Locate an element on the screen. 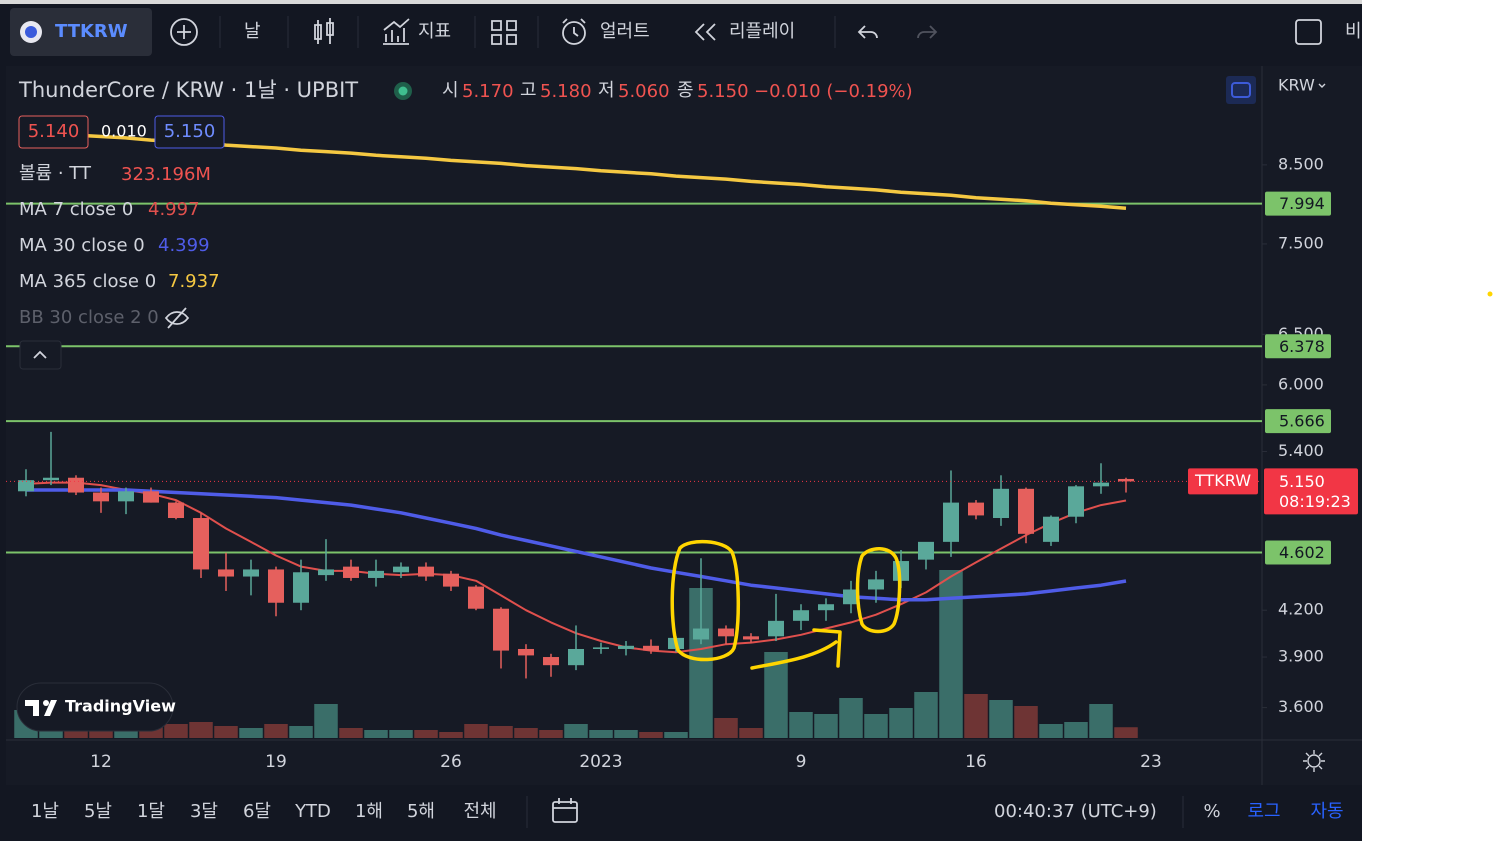  redo-icon is located at coordinates (927, 32).